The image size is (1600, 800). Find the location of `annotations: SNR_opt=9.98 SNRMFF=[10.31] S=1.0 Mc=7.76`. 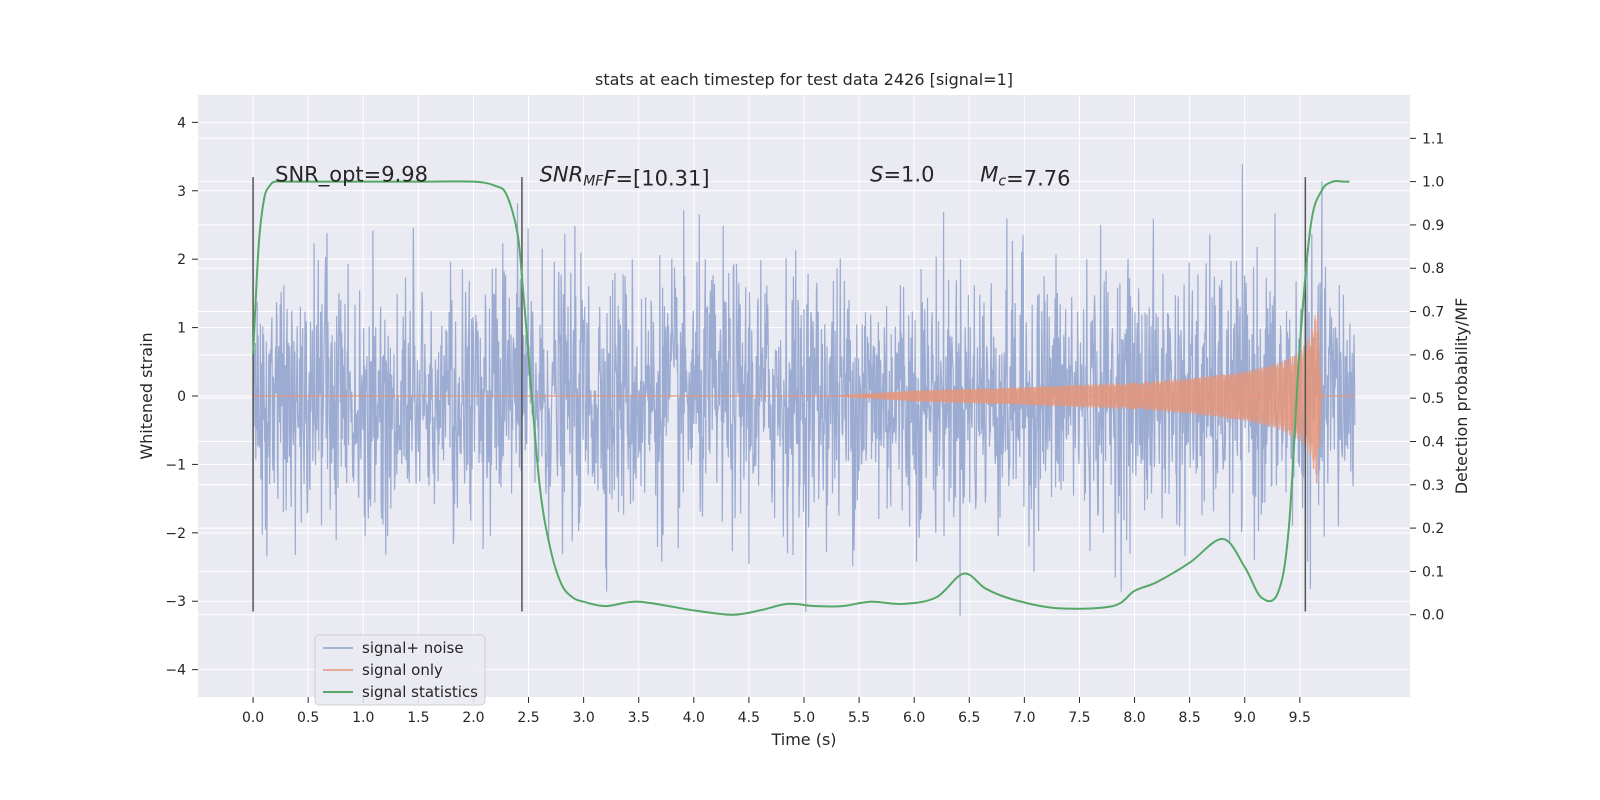

annotations: SNR_opt=9.98 SNRMFF=[10.31] S=1.0 Mc=7.76 is located at coordinates (672, 177).